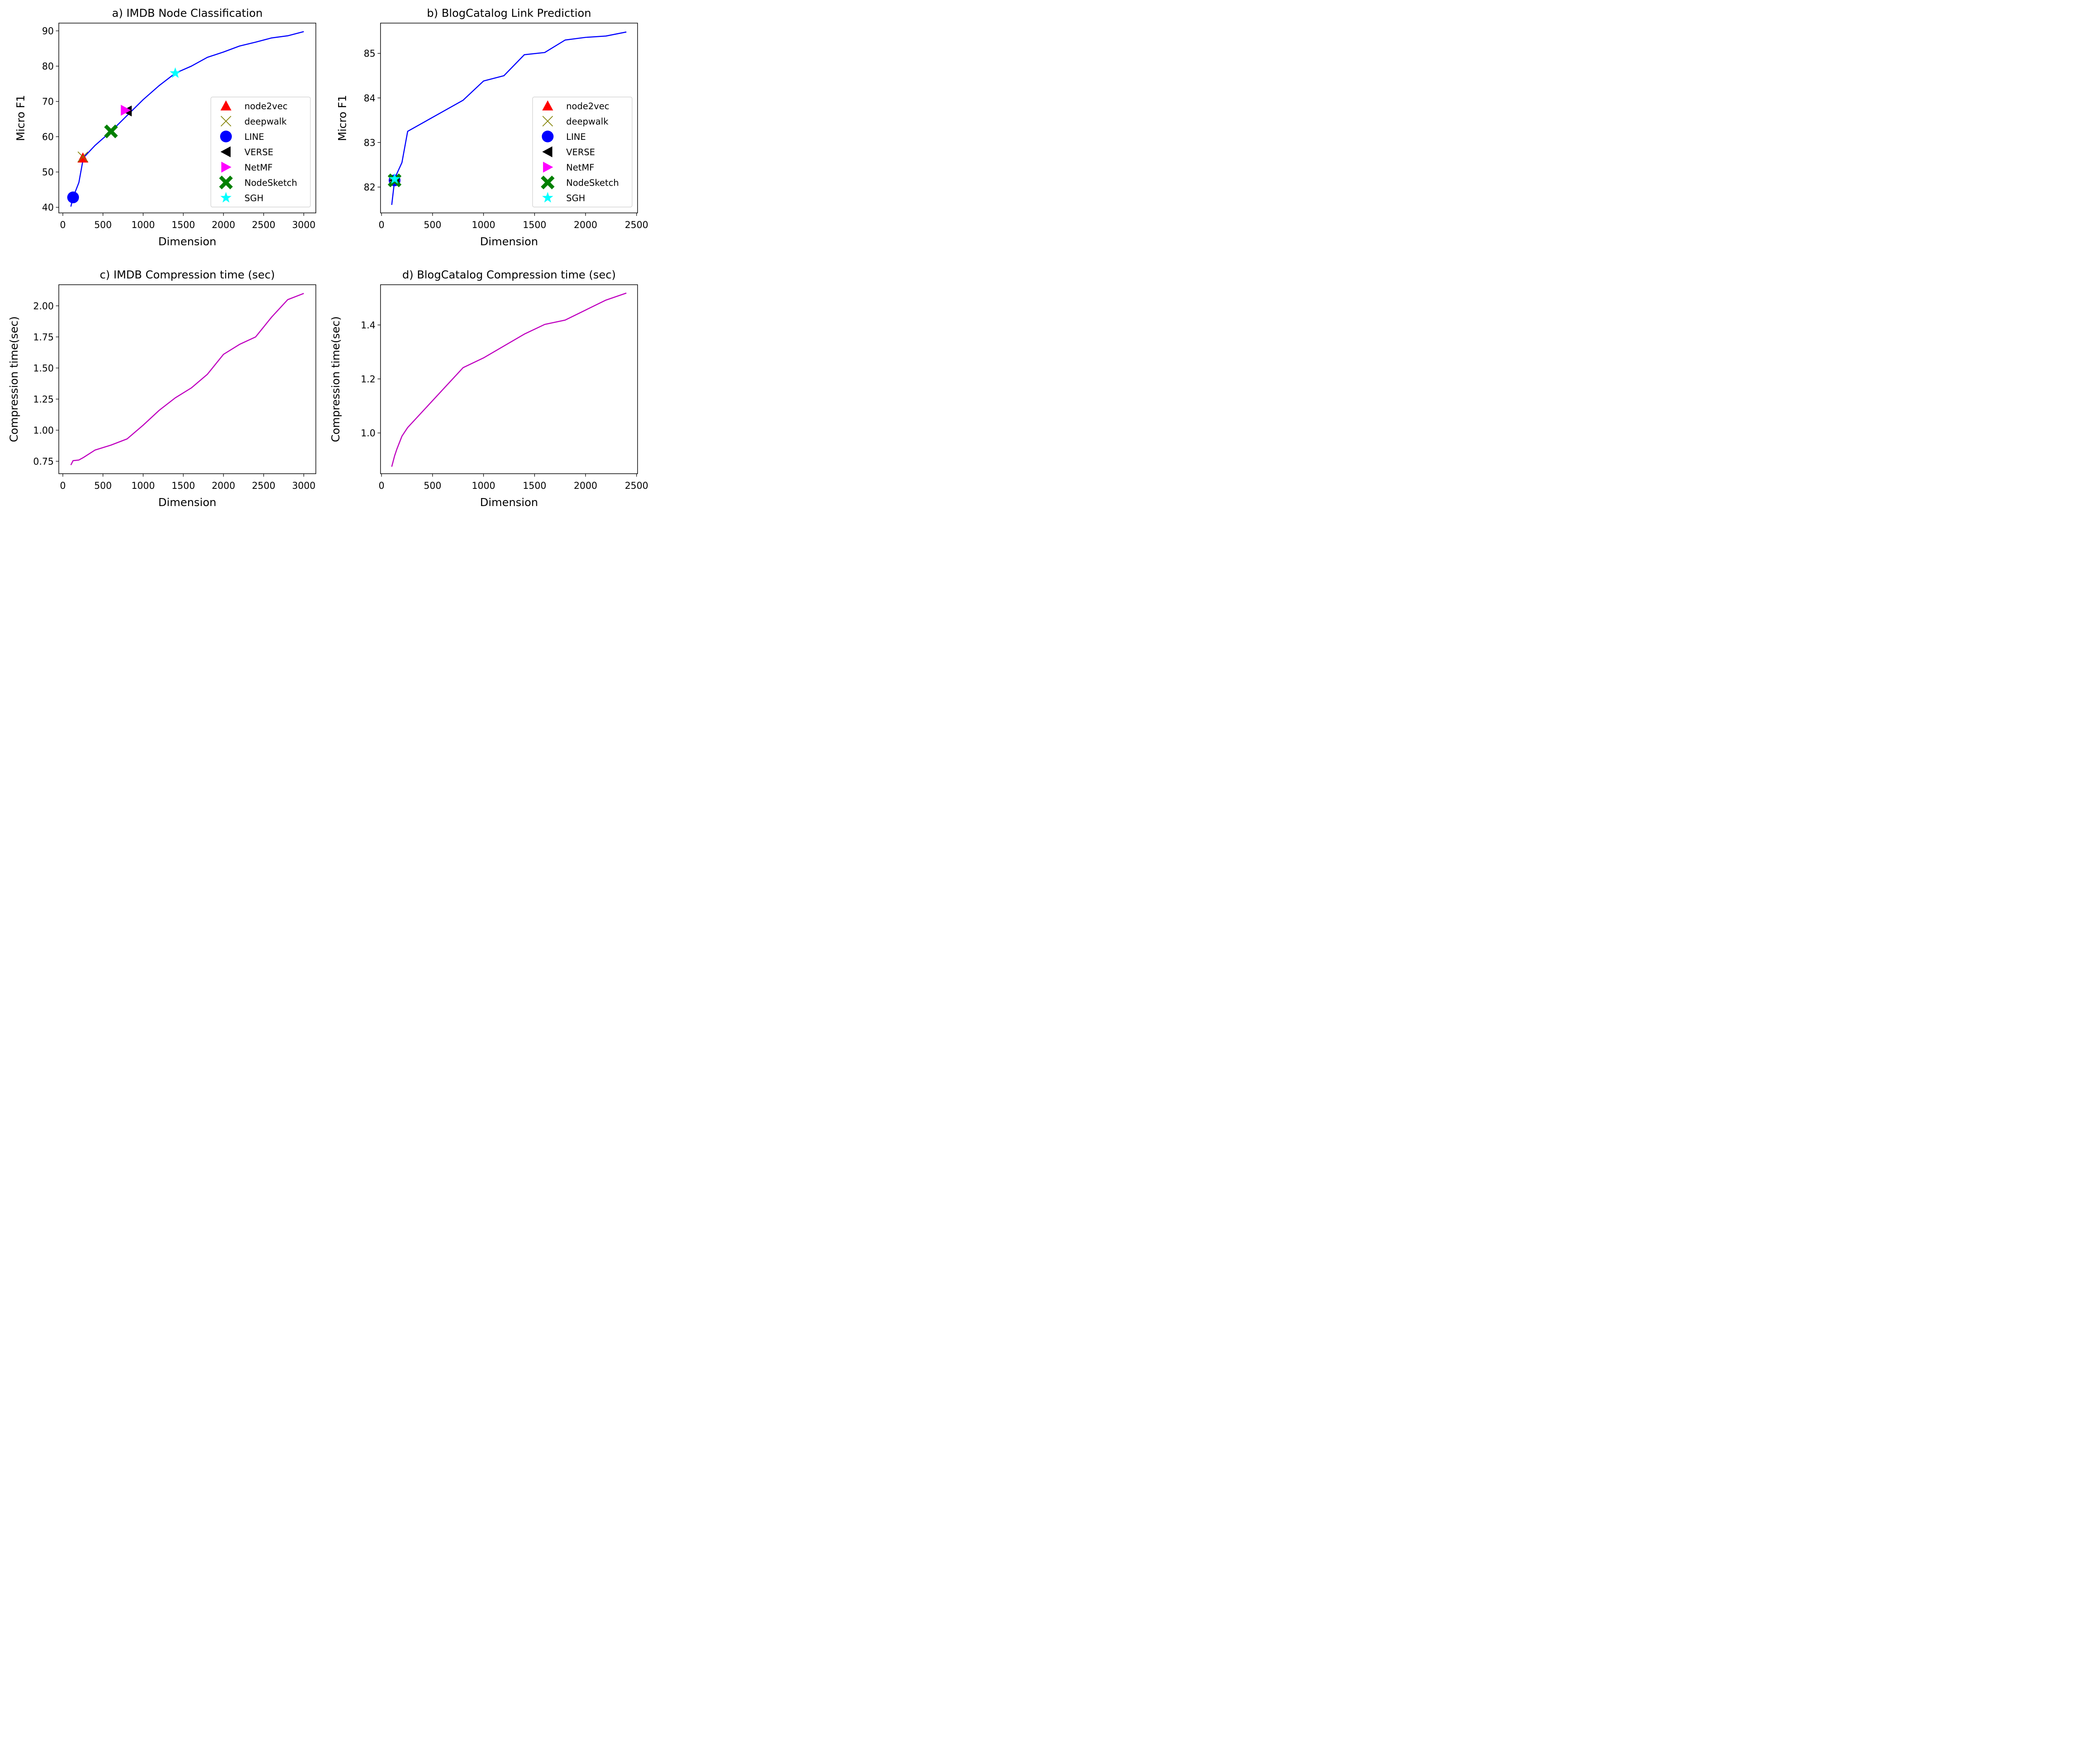  Describe the element at coordinates (369, 98) in the screenshot. I see `y-tick-label: 84` at that location.